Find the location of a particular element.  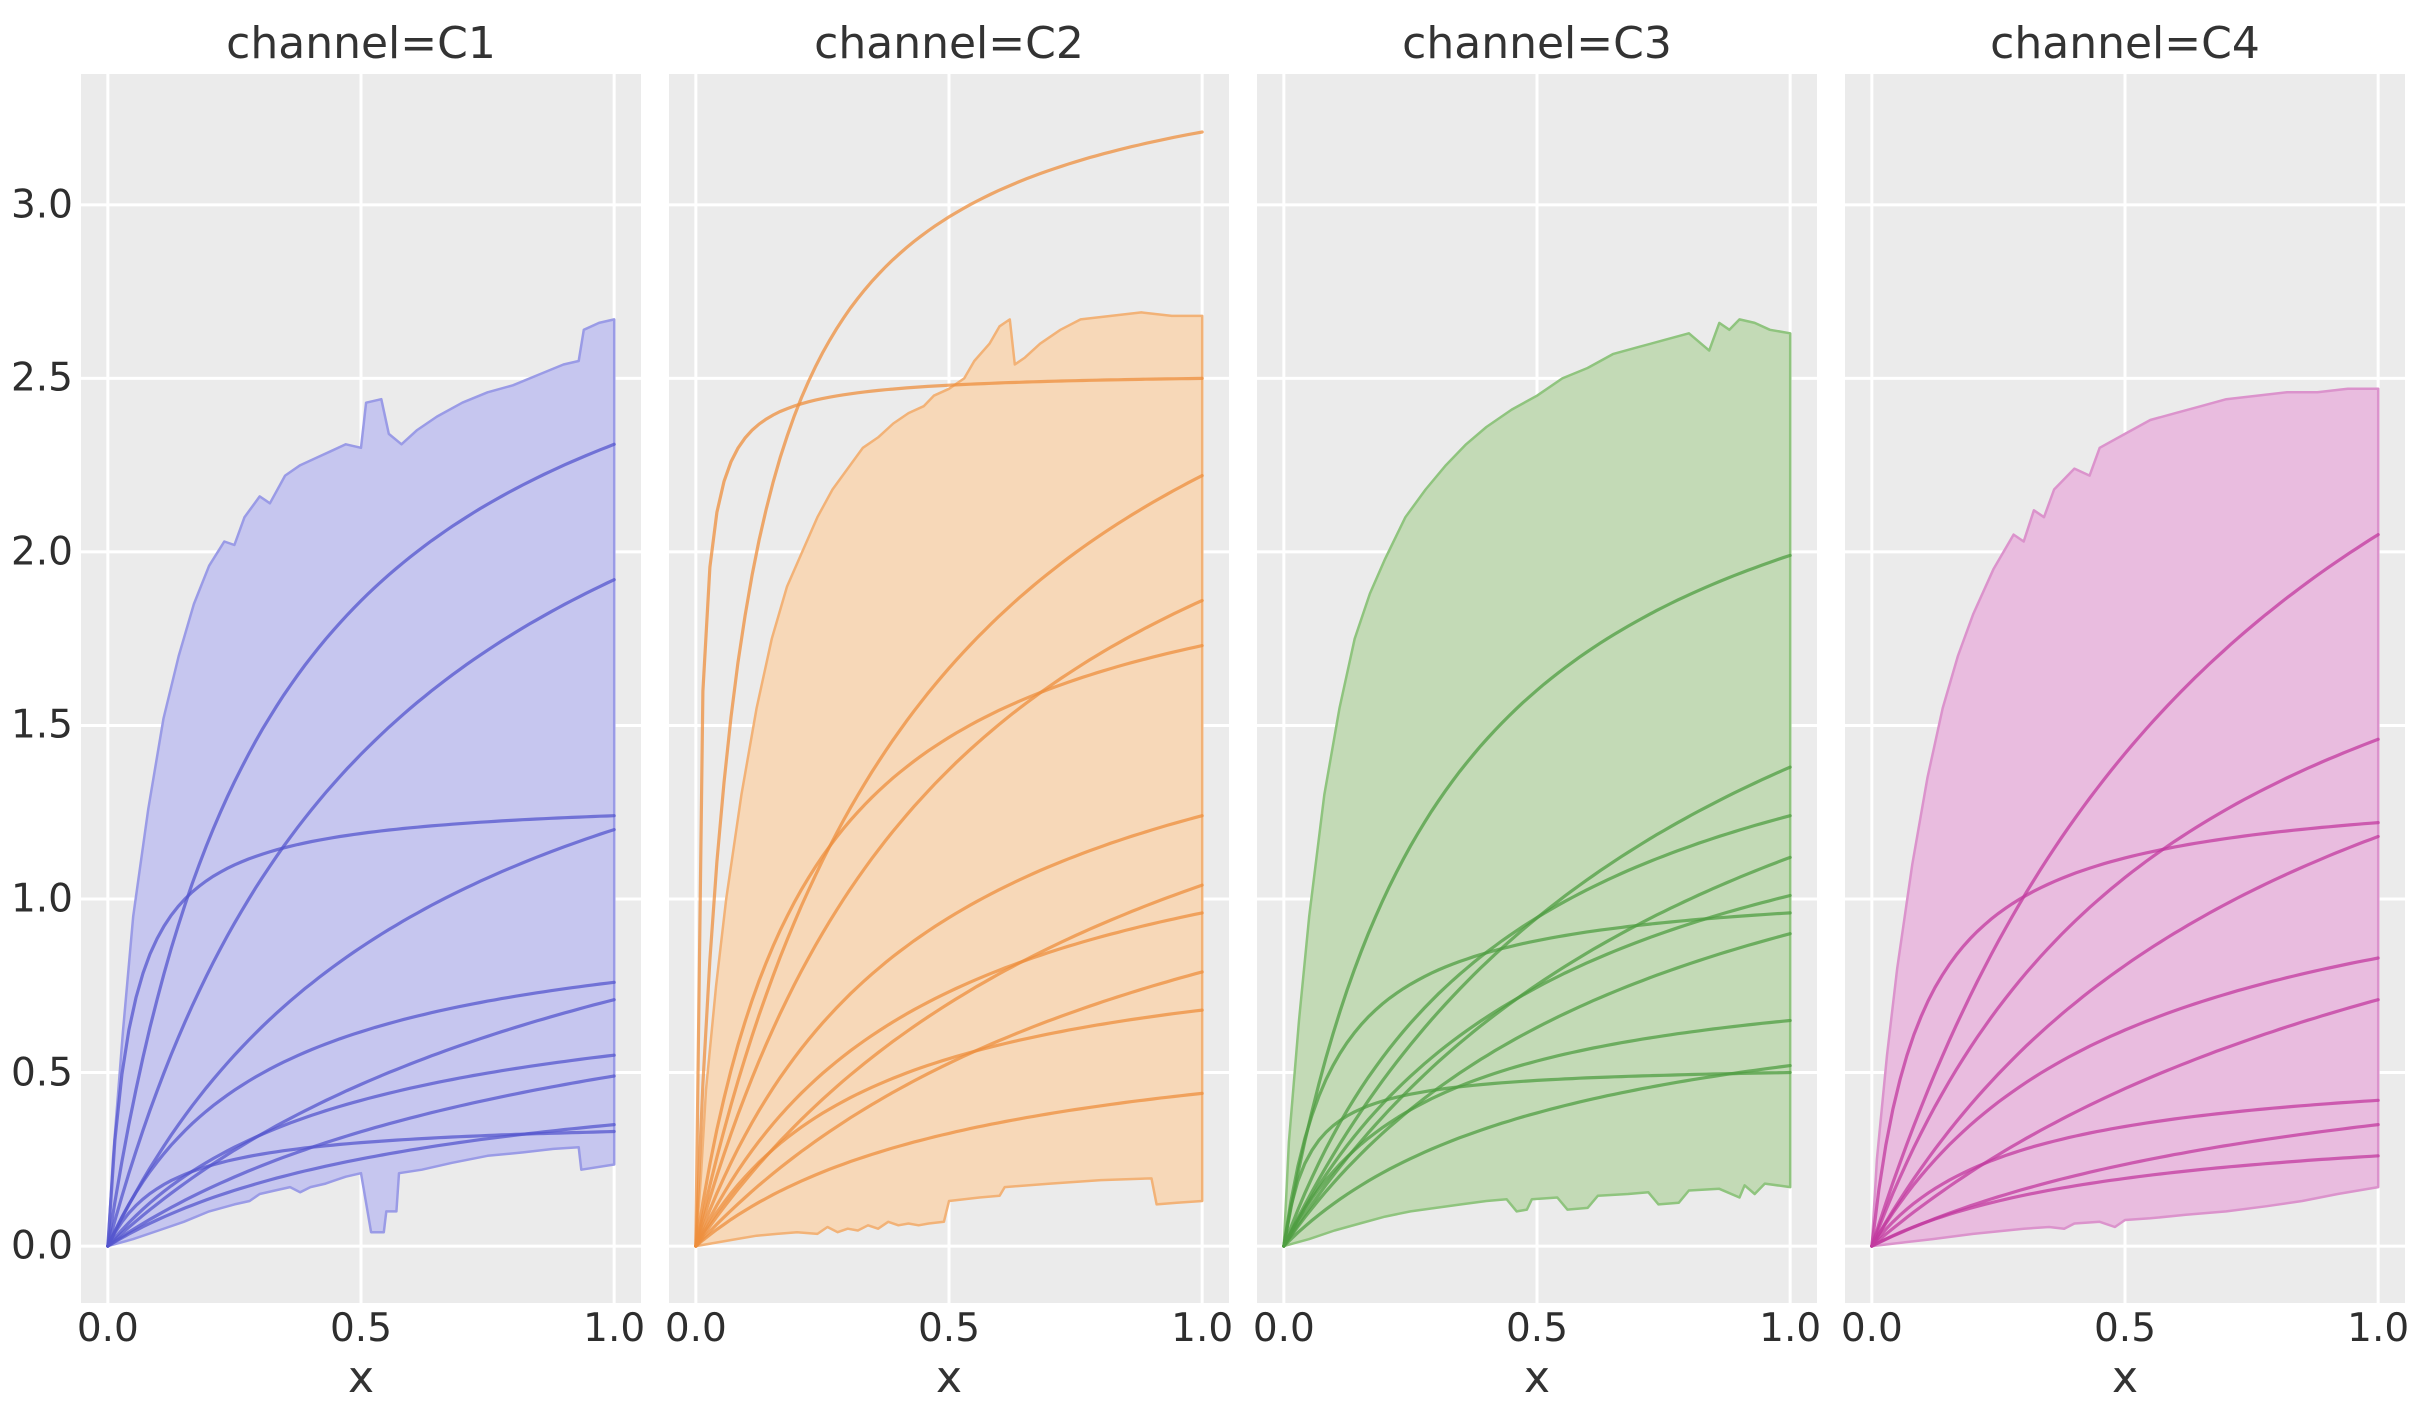

y-tick-label: 0.5 is located at coordinates (41, 1073).